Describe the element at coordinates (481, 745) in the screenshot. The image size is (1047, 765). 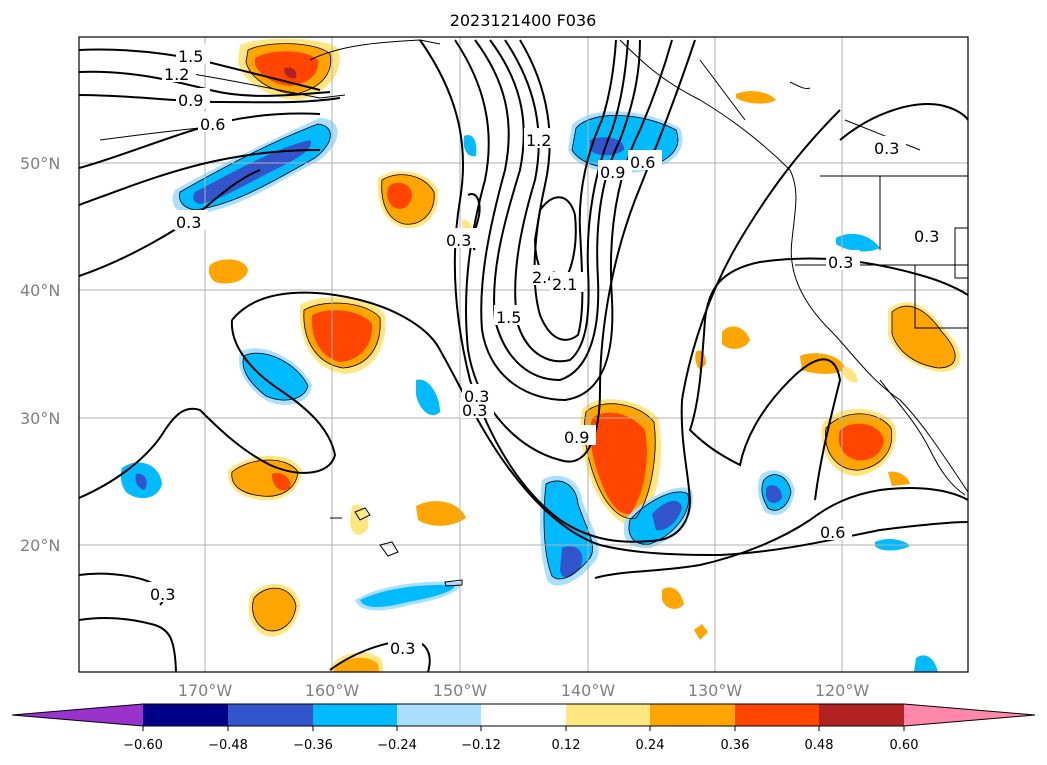
I see `colorbar-tick: −0.12` at that location.